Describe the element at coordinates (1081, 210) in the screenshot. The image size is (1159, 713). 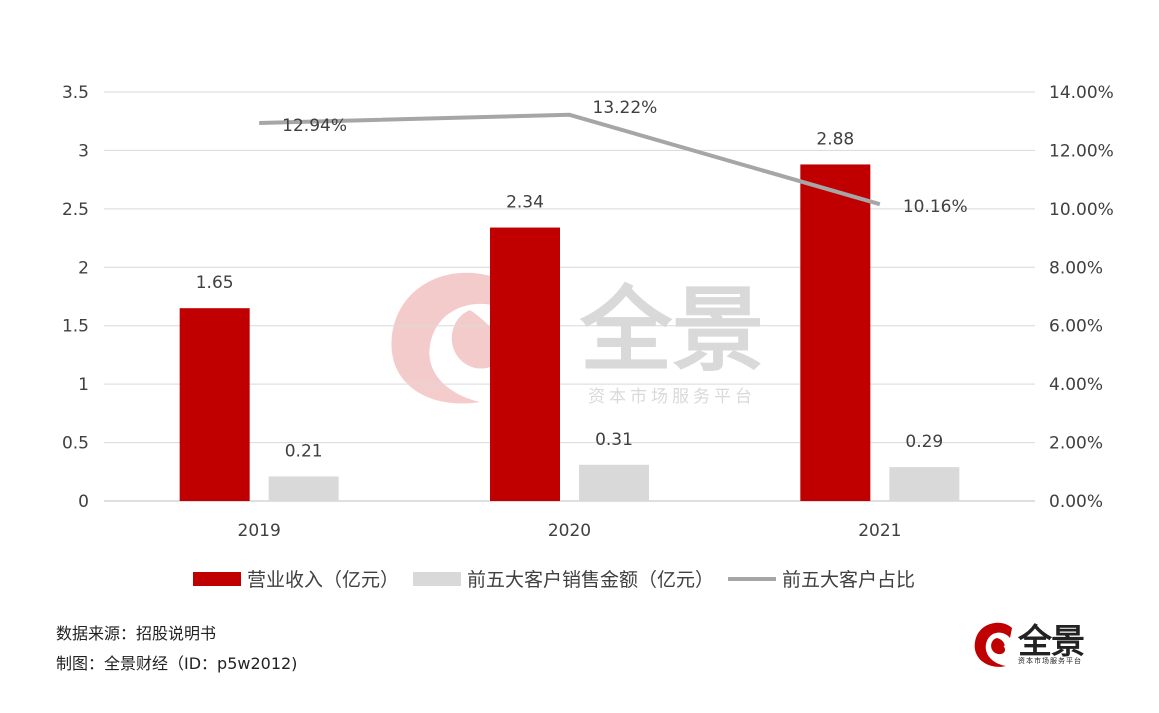
I see `y-right-tick-label: 10.00%` at that location.